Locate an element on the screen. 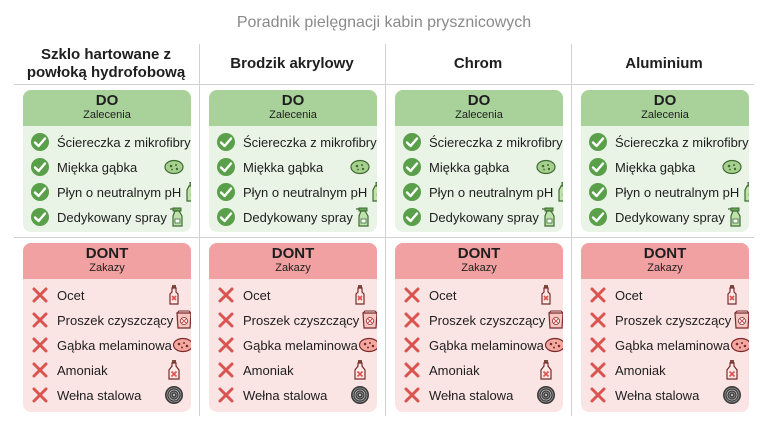 The image size is (768, 429). list-item-label: Gąbka melaminowa is located at coordinates (300, 345).